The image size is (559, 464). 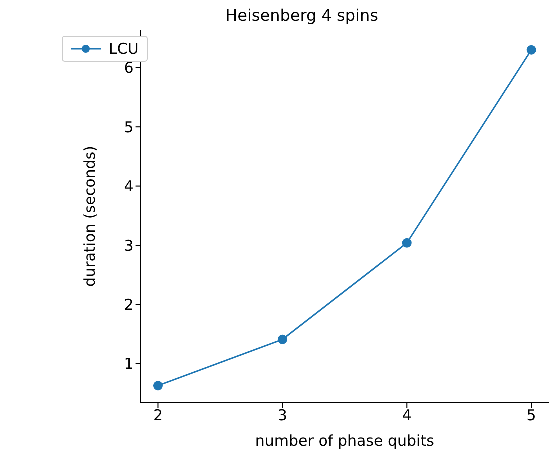 What do you see at coordinates (283, 415) in the screenshot?
I see `x-tick-label: 3` at bounding box center [283, 415].